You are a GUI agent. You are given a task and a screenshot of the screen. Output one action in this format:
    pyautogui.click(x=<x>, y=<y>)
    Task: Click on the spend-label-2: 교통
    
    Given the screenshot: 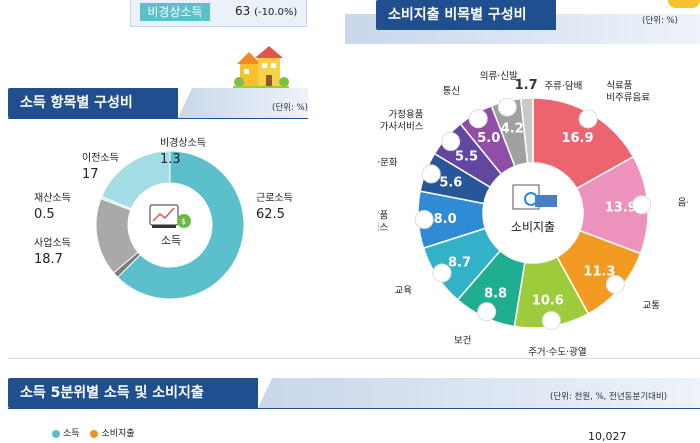 What is the action you would take?
    pyautogui.click(x=652, y=305)
    